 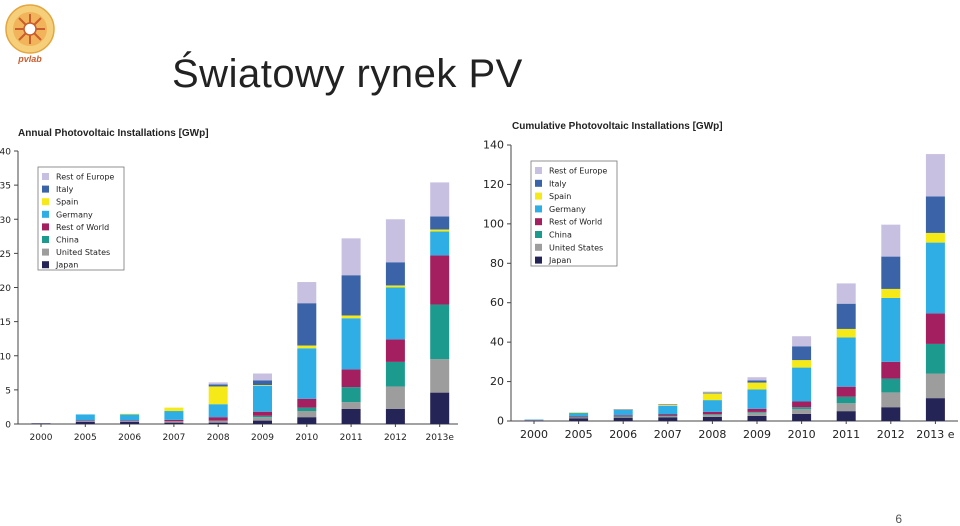 I want to click on bar-segment-spain-2010, so click(x=307, y=347).